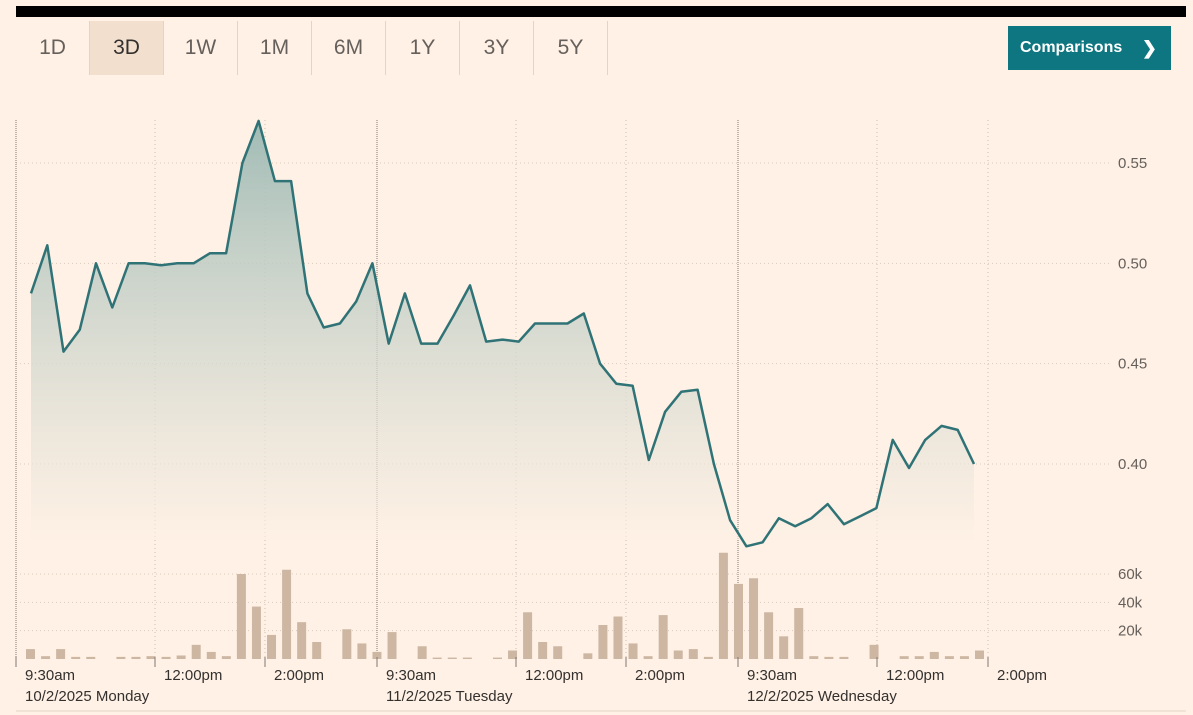  I want to click on top-rule, so click(601, 11).